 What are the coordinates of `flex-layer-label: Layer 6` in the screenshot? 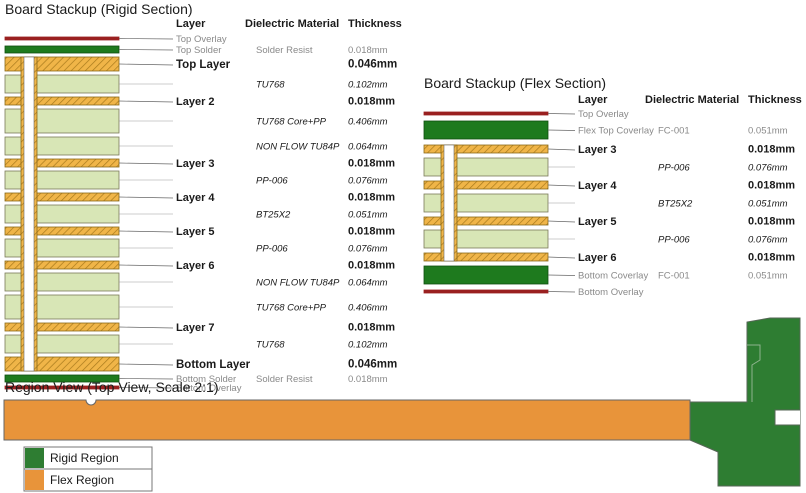 It's located at (597, 258).